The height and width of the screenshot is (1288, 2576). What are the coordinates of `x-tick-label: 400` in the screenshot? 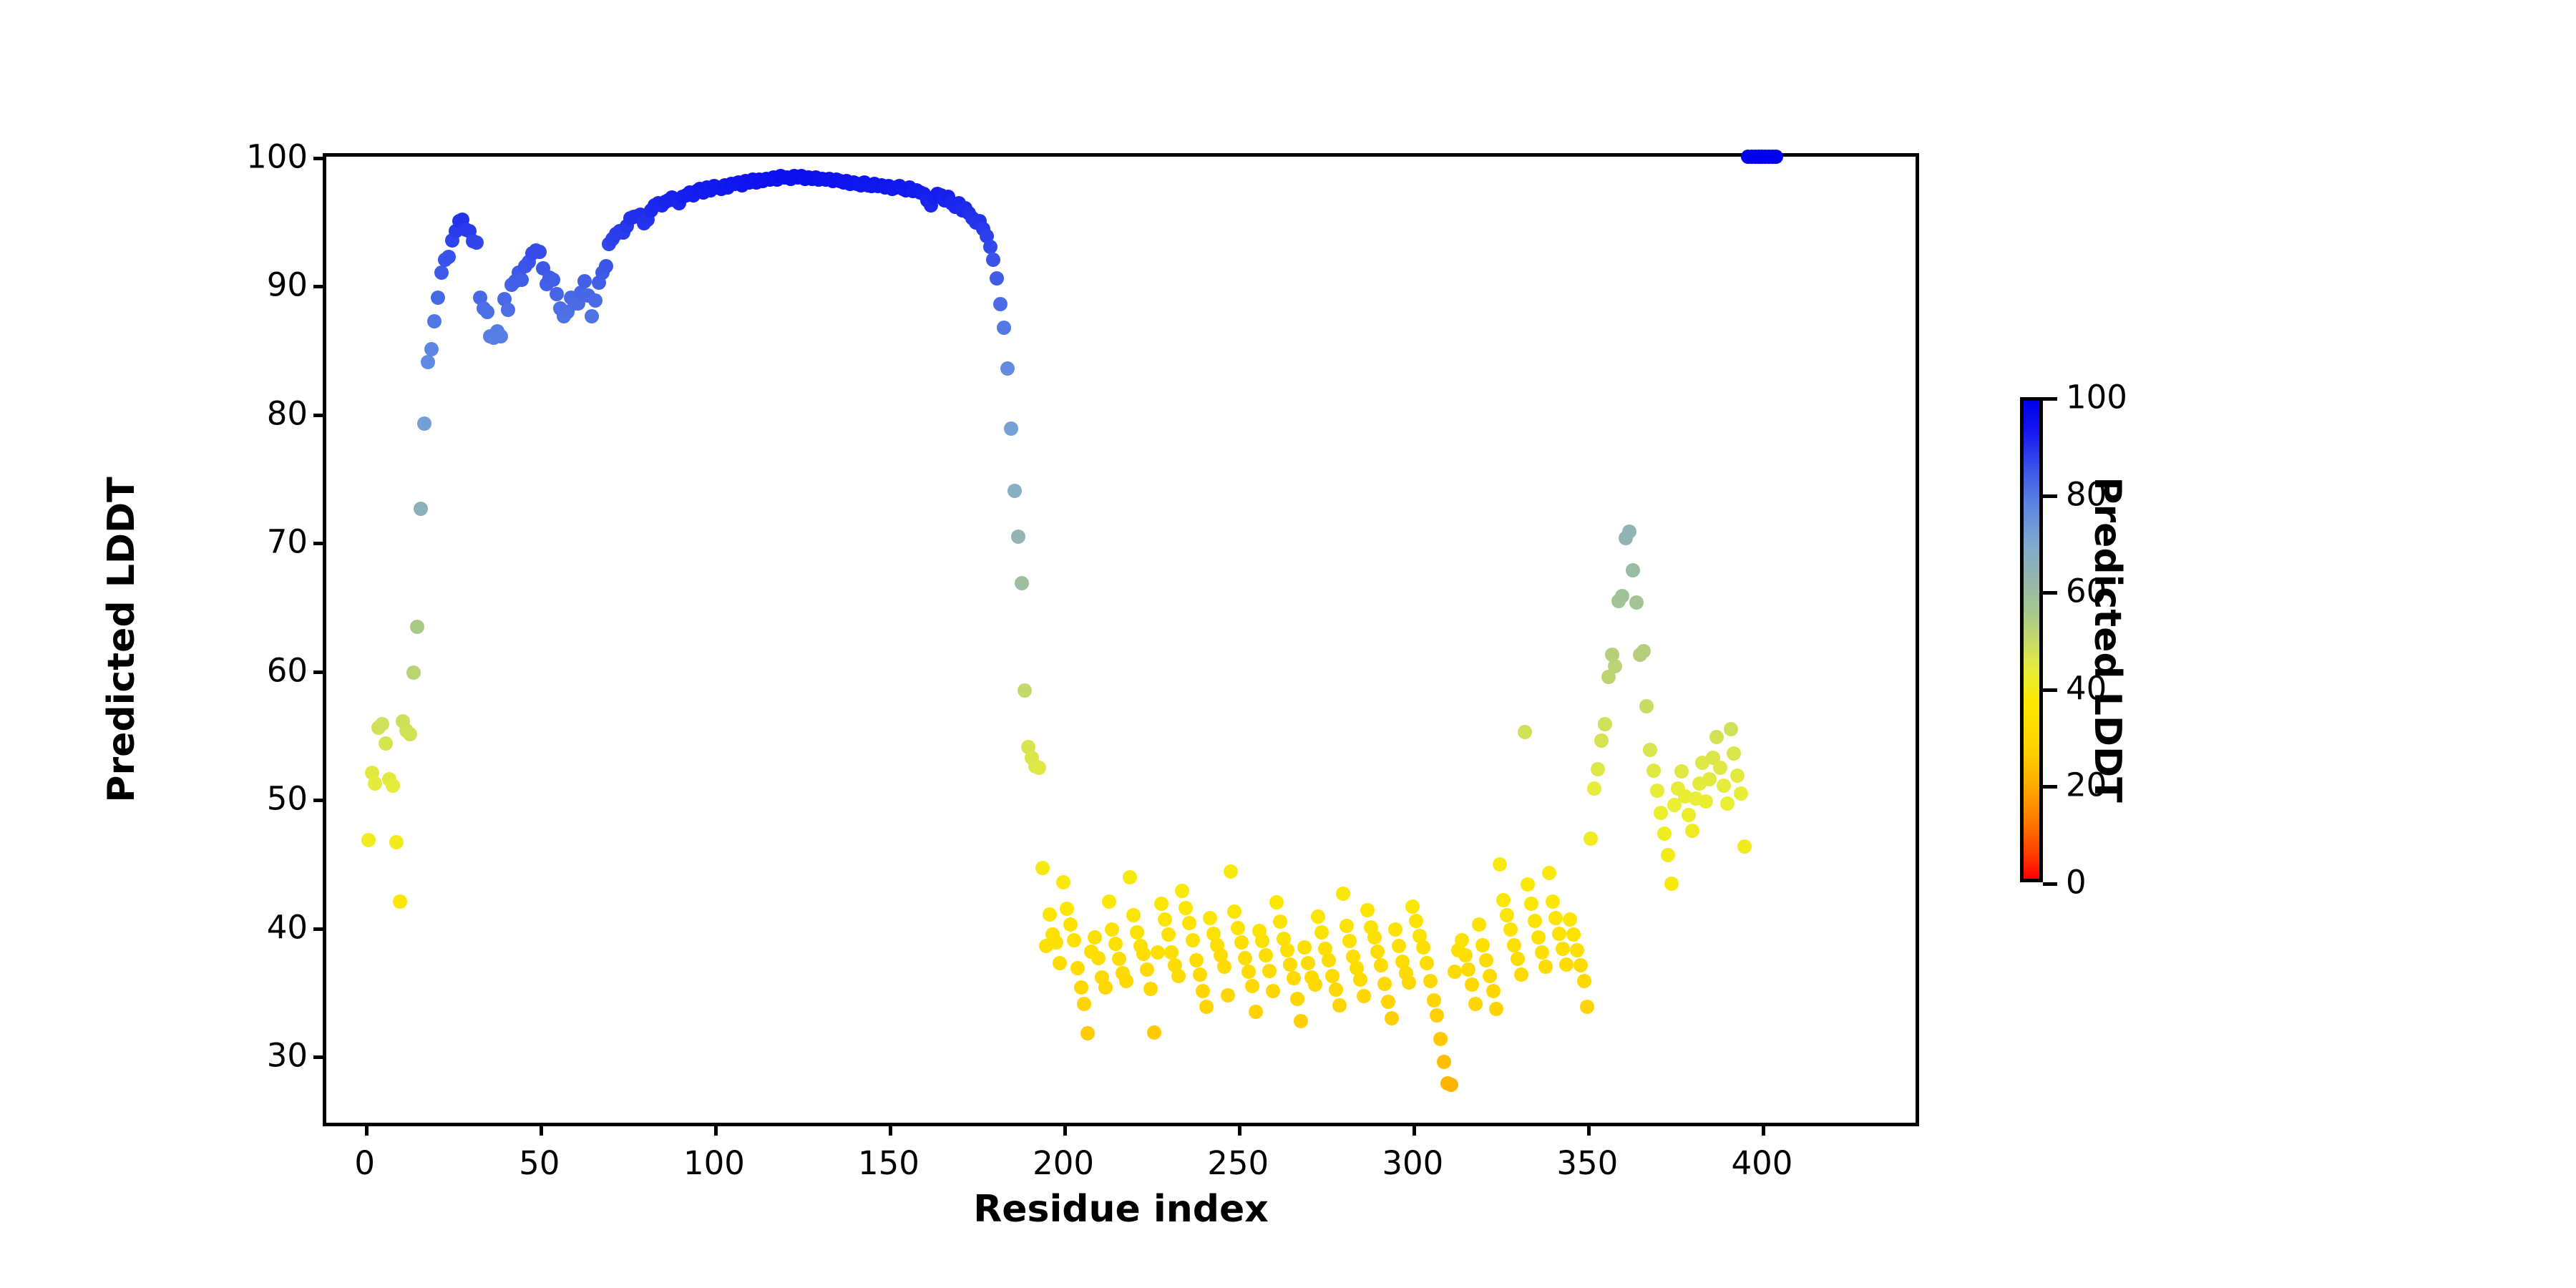 It's located at (1762, 1163).